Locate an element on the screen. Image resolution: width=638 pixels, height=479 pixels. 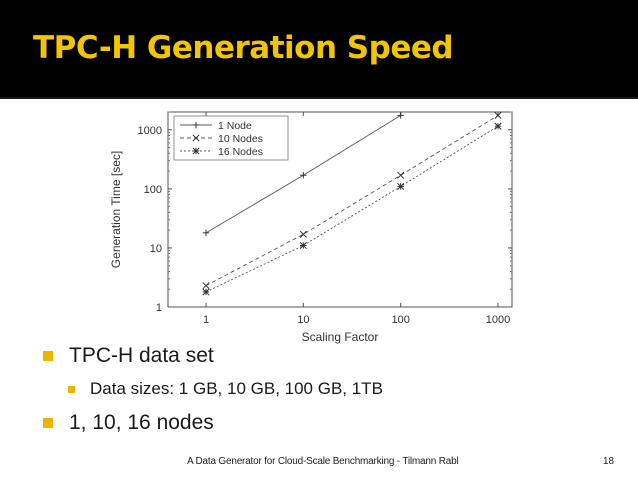
y-tick-label: 1000 is located at coordinates (150, 131).